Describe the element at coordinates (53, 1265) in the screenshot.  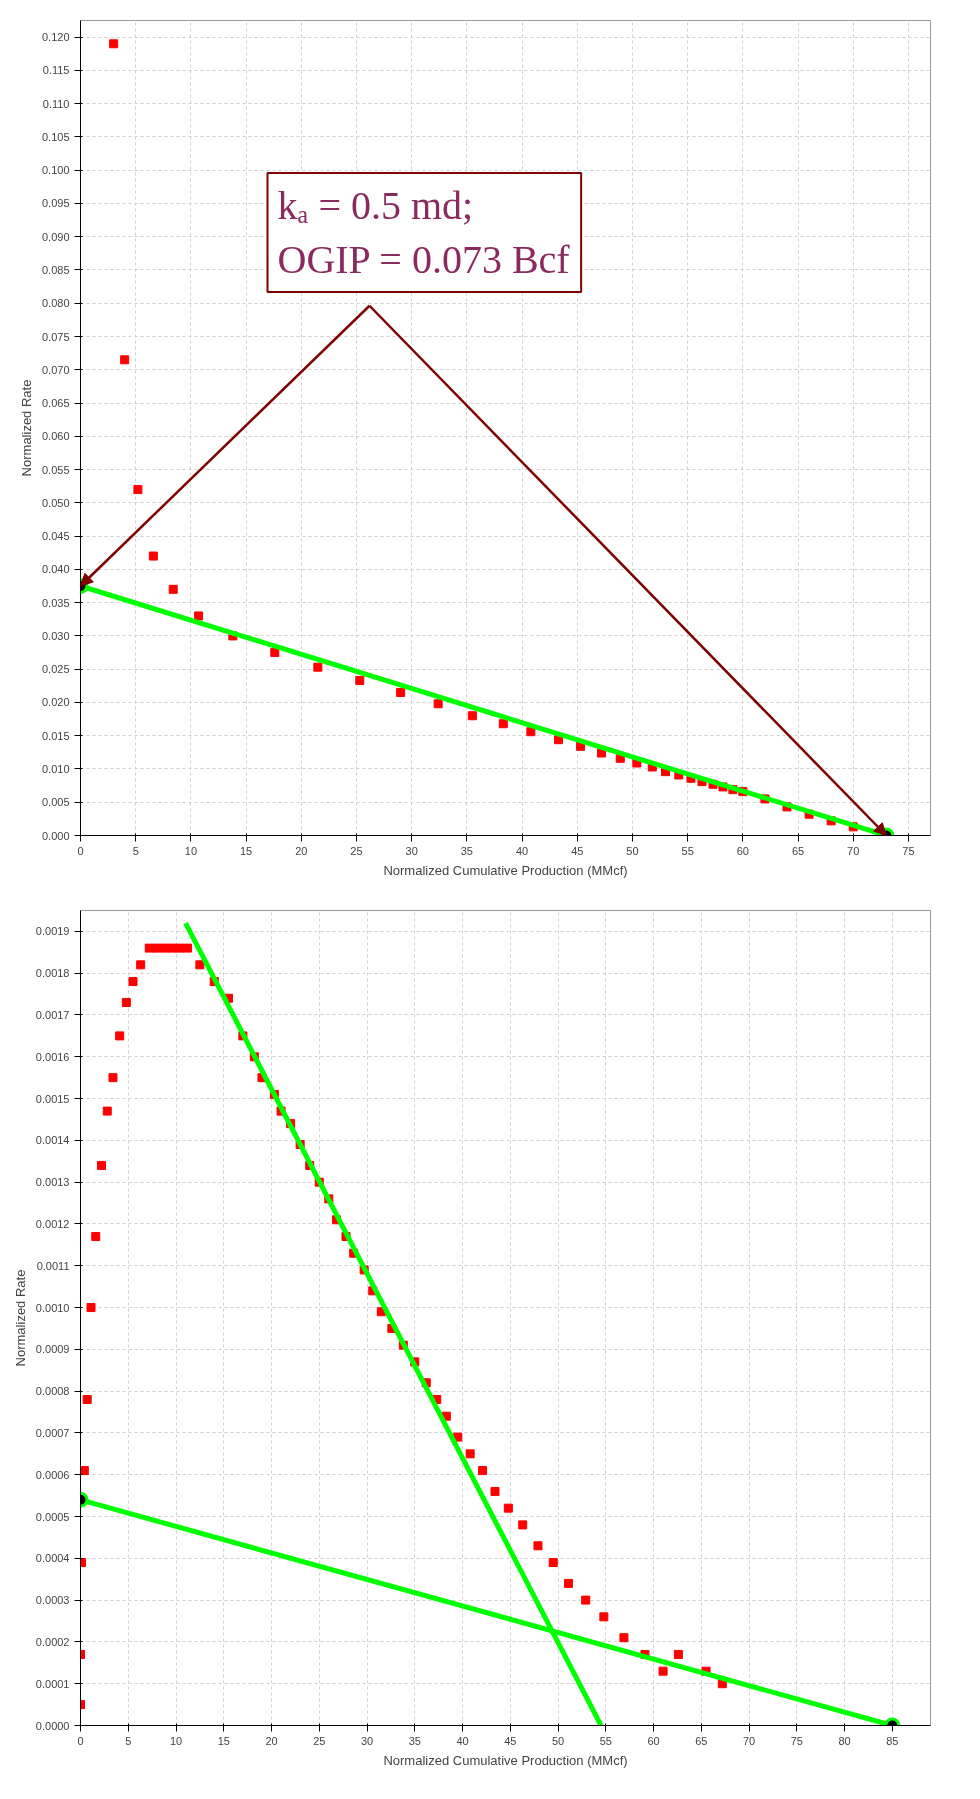
I see `y-tick-label: 0.0011` at that location.